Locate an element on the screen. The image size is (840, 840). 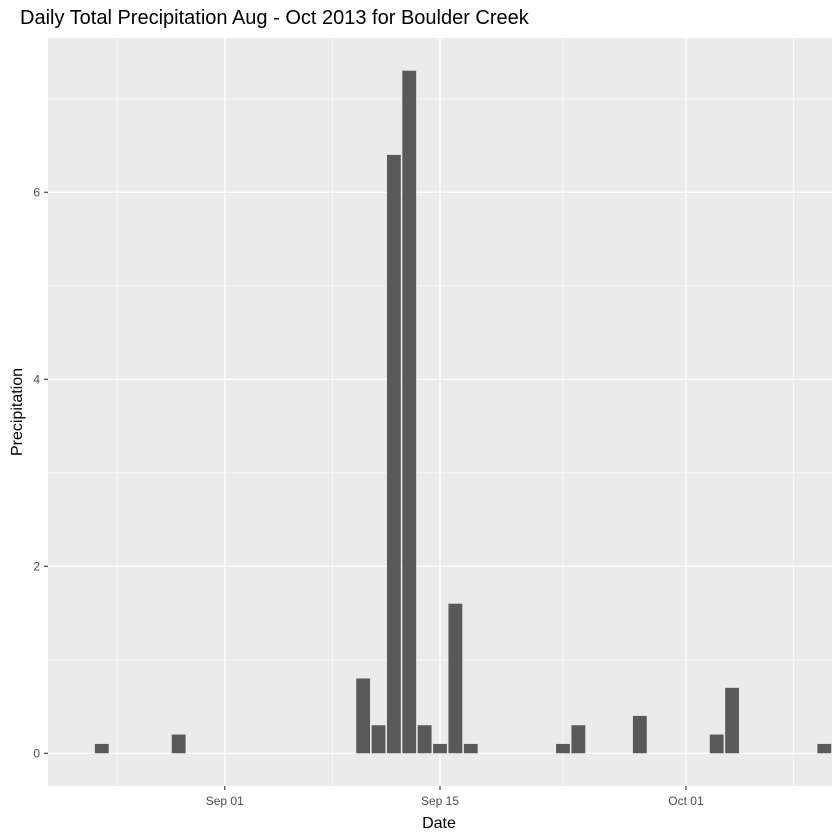
y-axis-title: Precipitation is located at coordinates (17, 412).